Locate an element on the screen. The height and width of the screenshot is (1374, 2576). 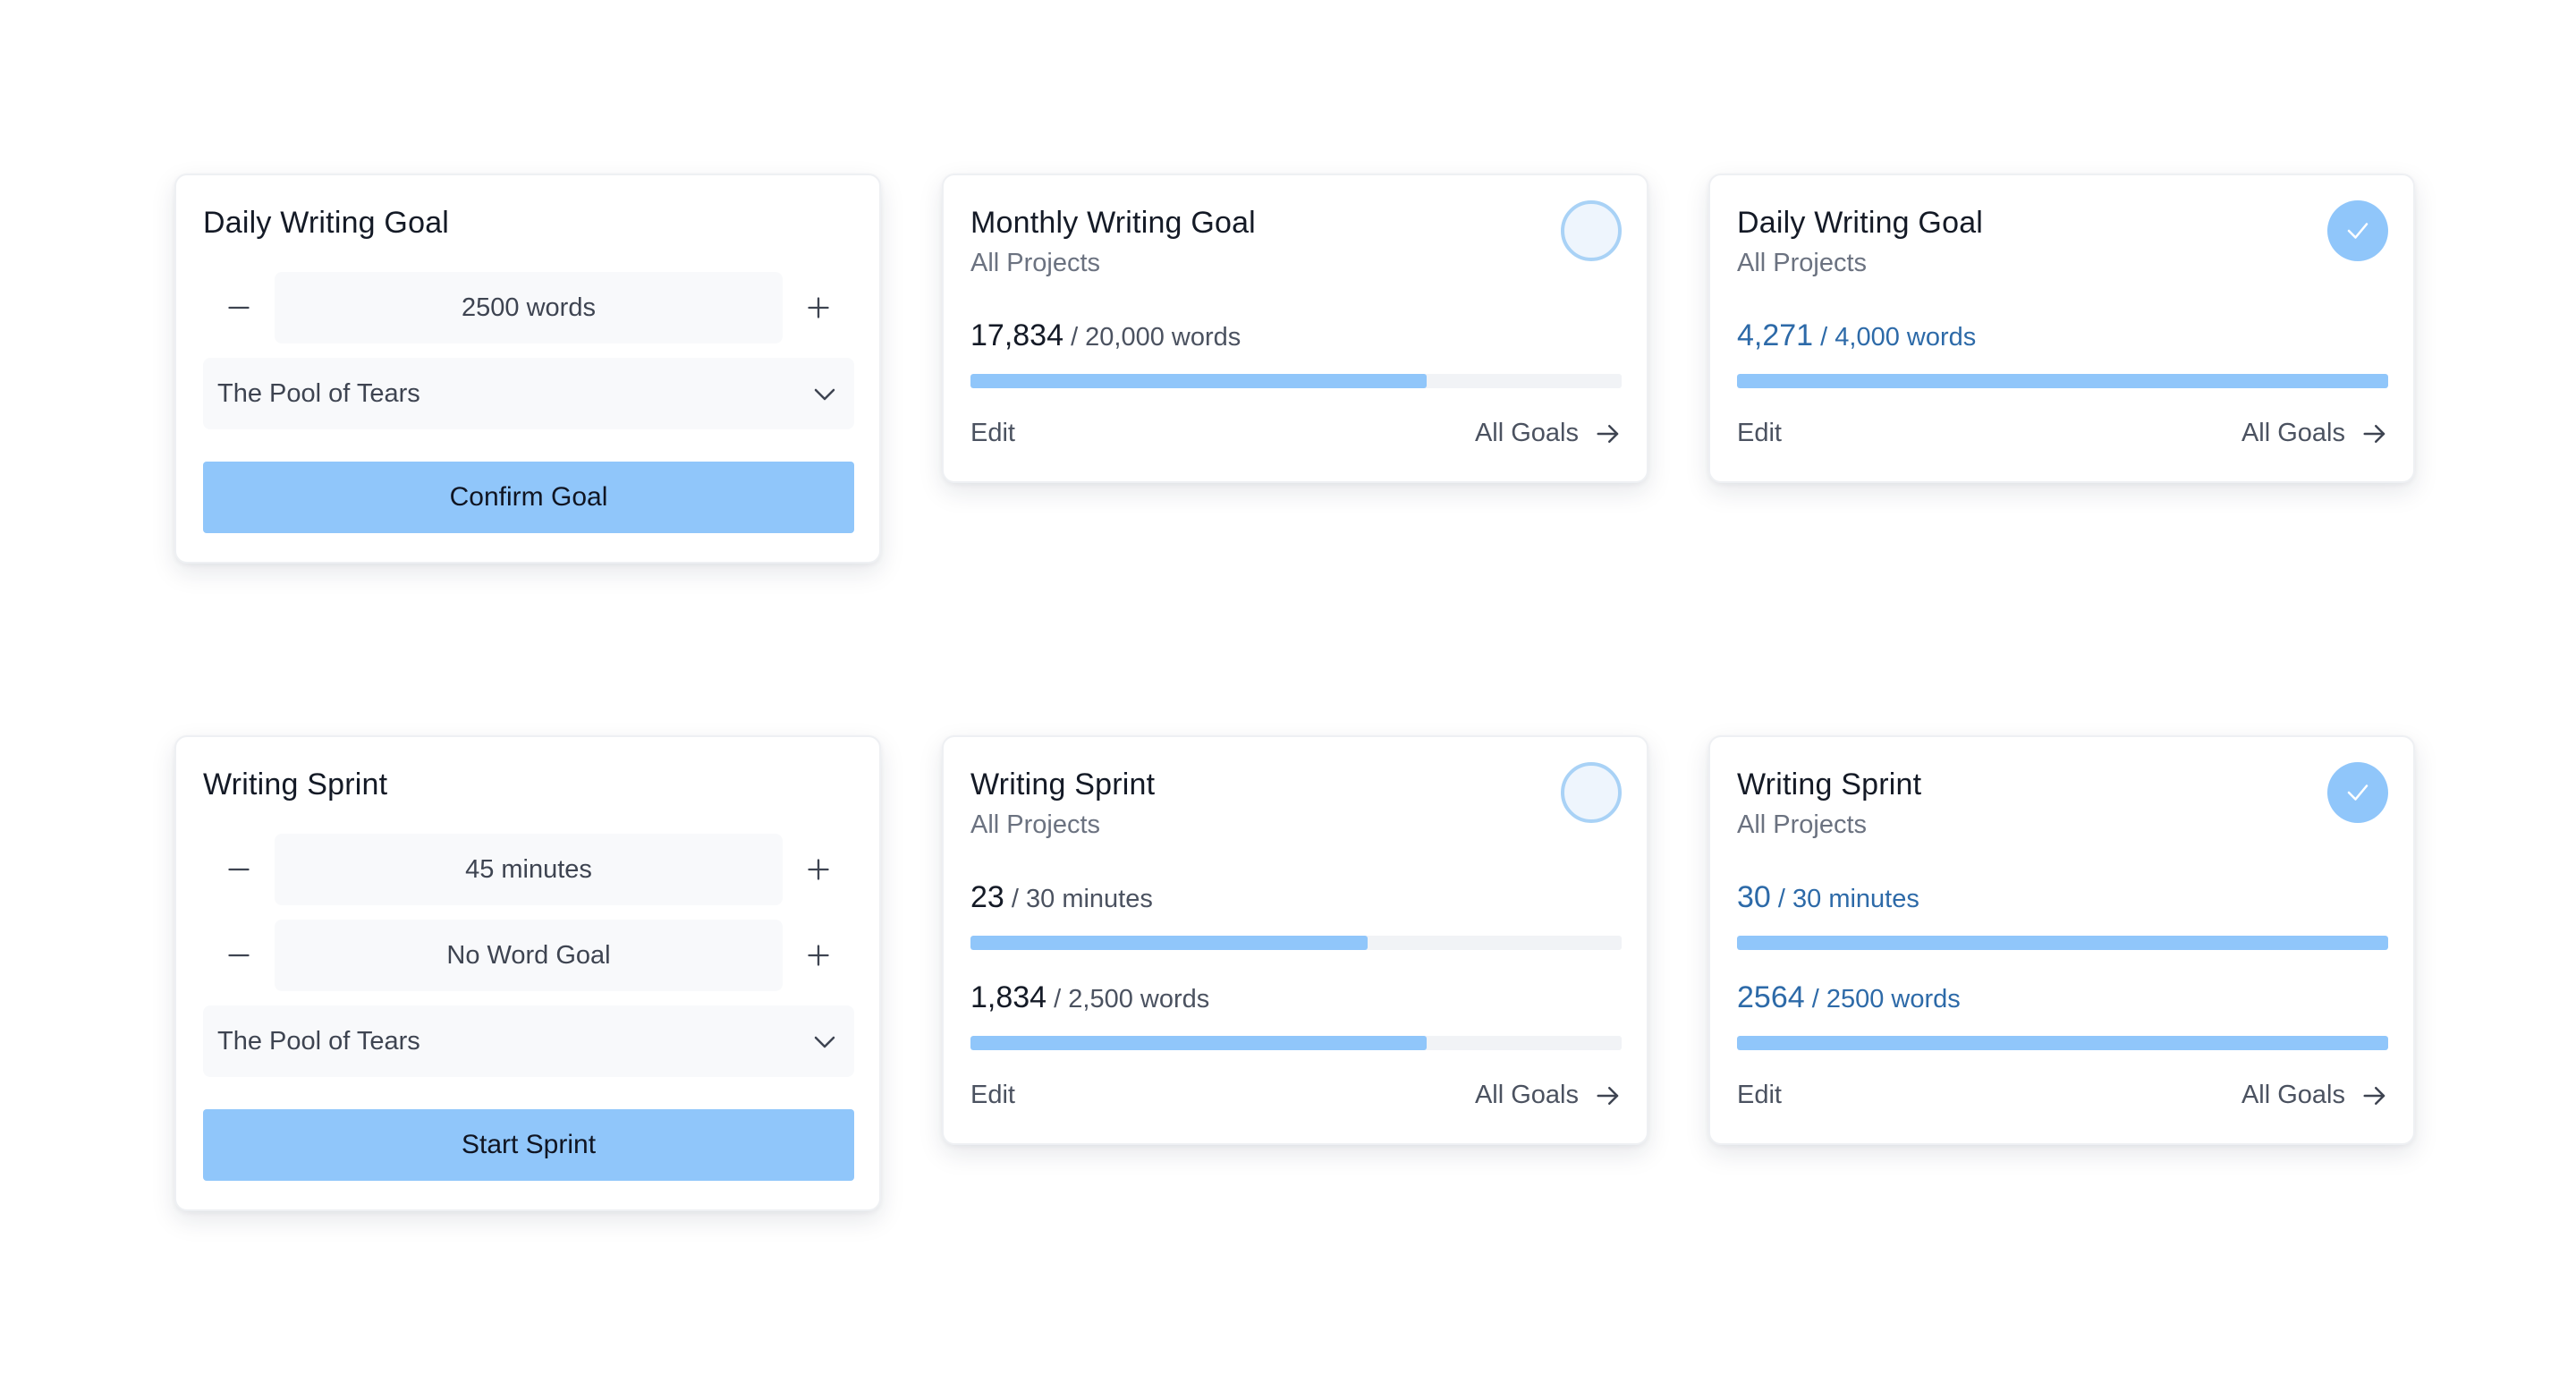
minutes-input: 45 minutes is located at coordinates (529, 869).